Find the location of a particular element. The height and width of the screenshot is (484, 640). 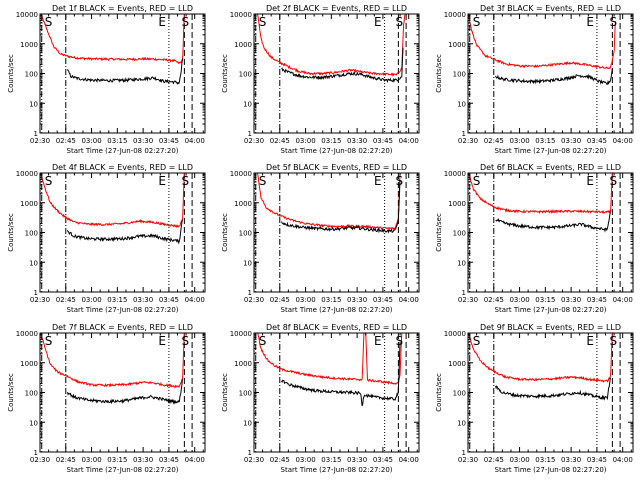

panel-title: Det 1f BLACK = Events, RED = LLD is located at coordinates (122, 8).